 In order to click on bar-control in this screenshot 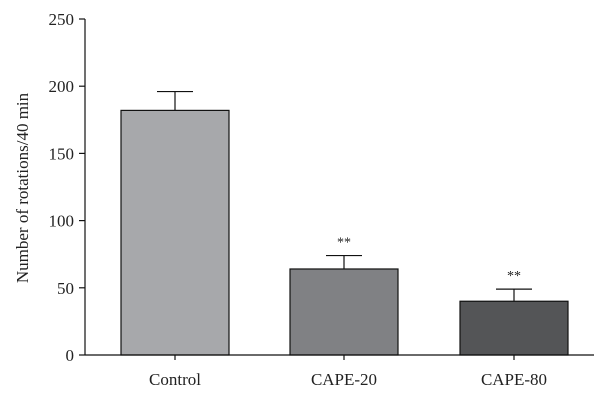, I will do `click(175, 232)`.